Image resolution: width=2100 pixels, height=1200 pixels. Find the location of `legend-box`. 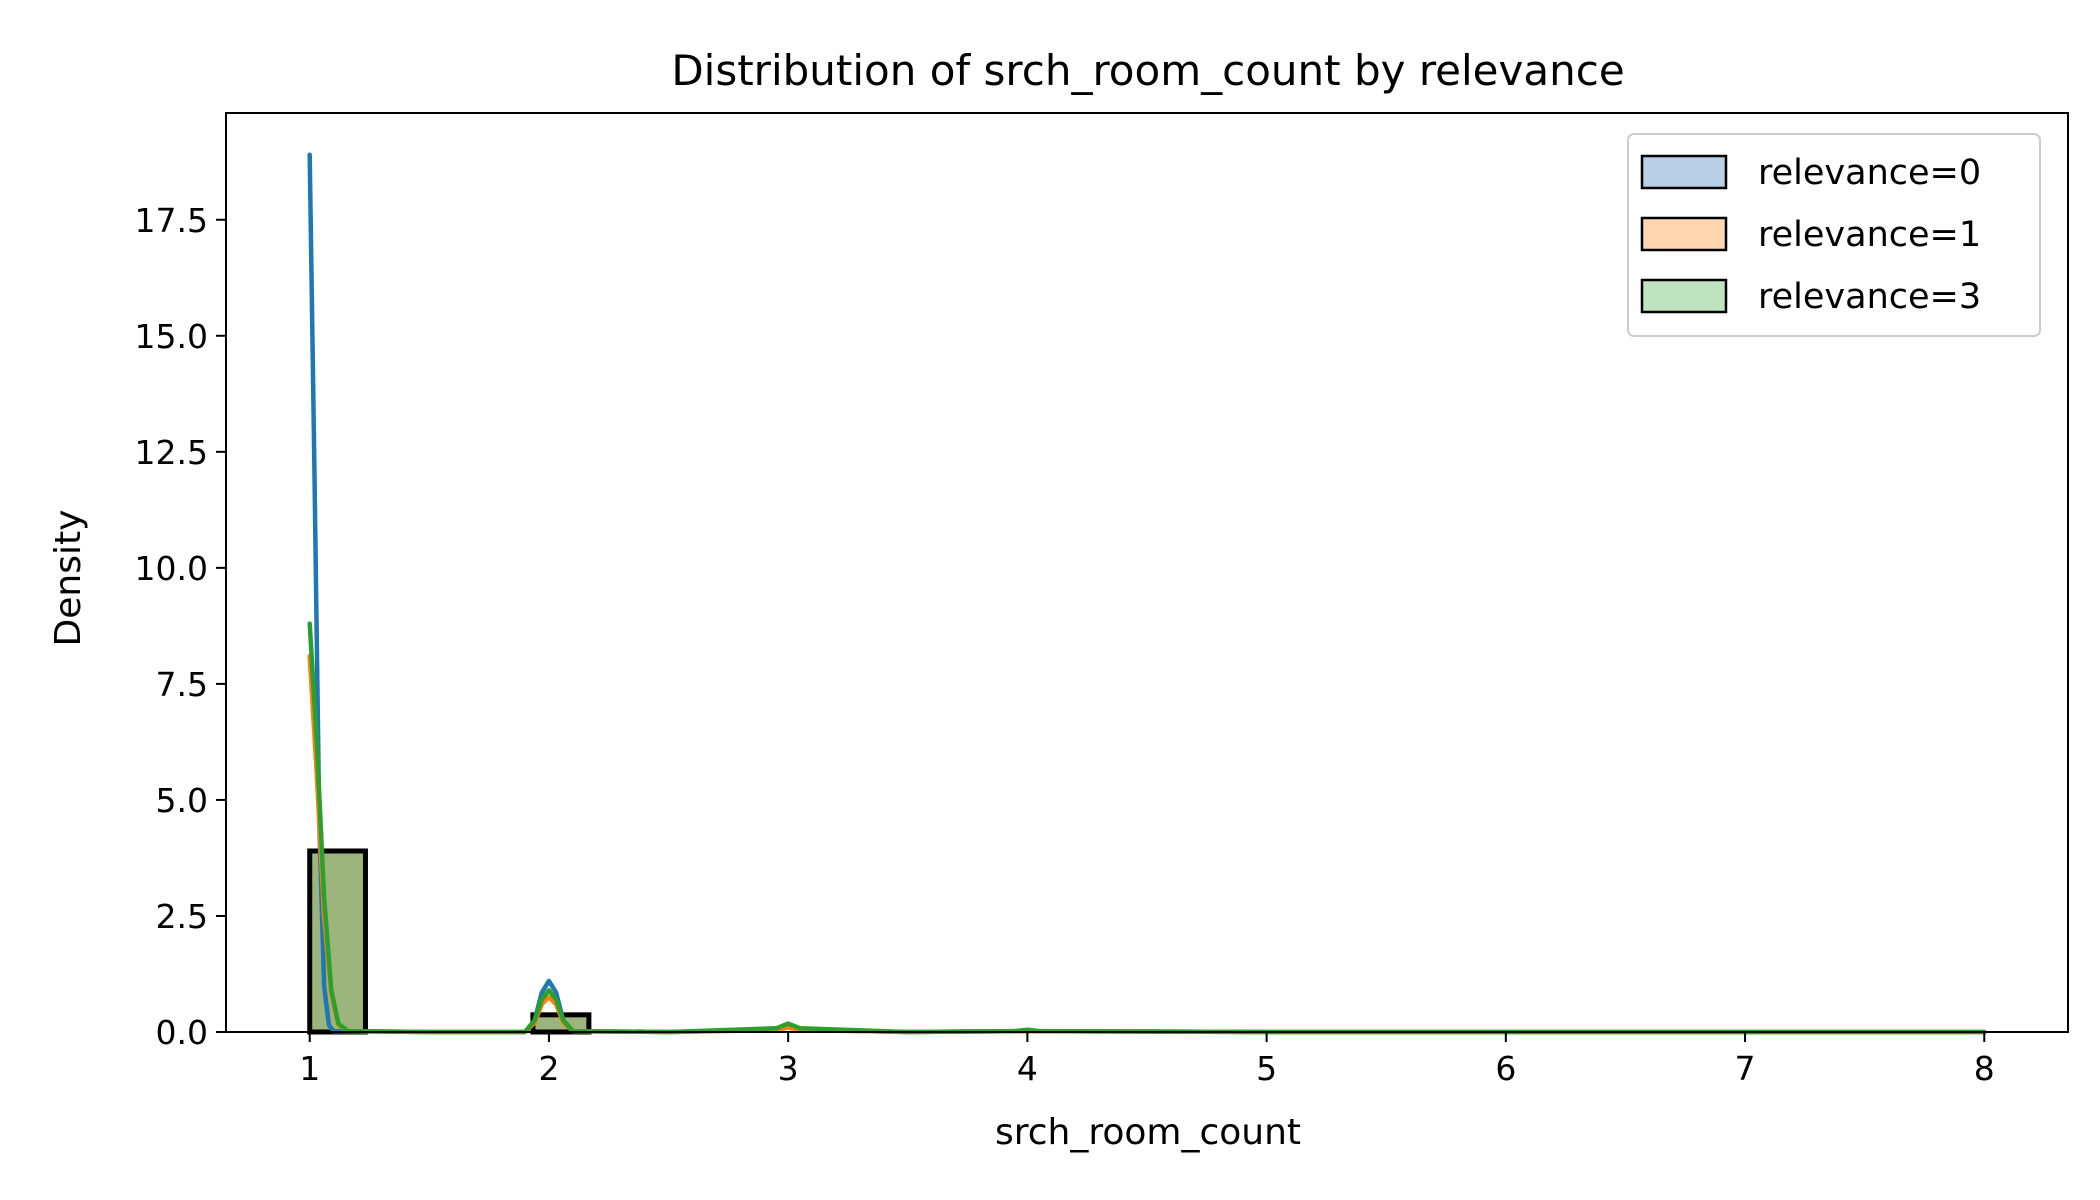

legend-box is located at coordinates (1834, 235).